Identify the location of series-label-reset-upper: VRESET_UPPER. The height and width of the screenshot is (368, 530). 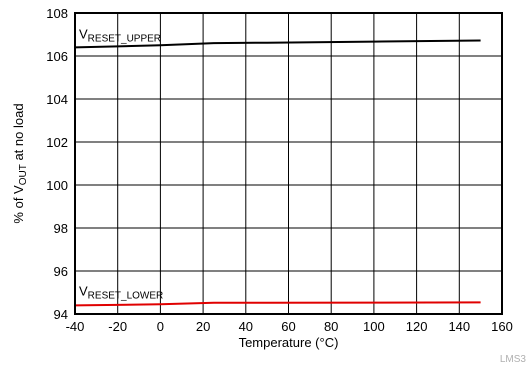
(120, 35).